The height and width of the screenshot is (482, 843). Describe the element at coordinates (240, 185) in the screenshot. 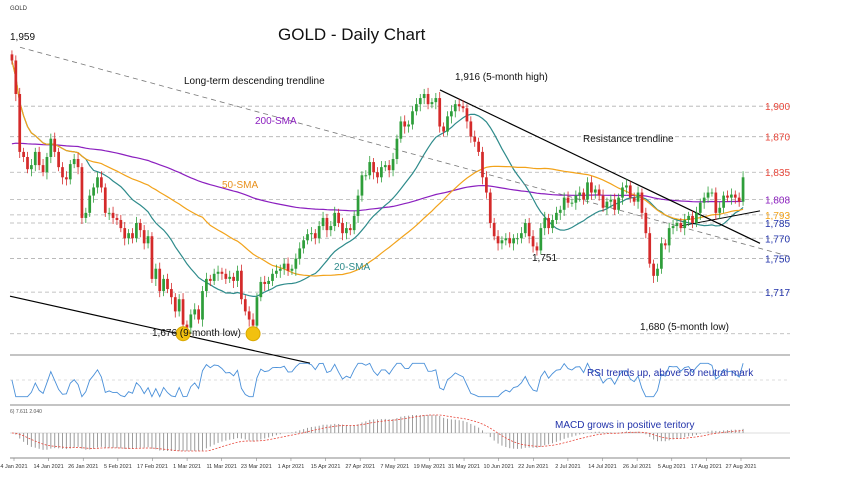

I see `sma50-label: 50-SMA` at that location.